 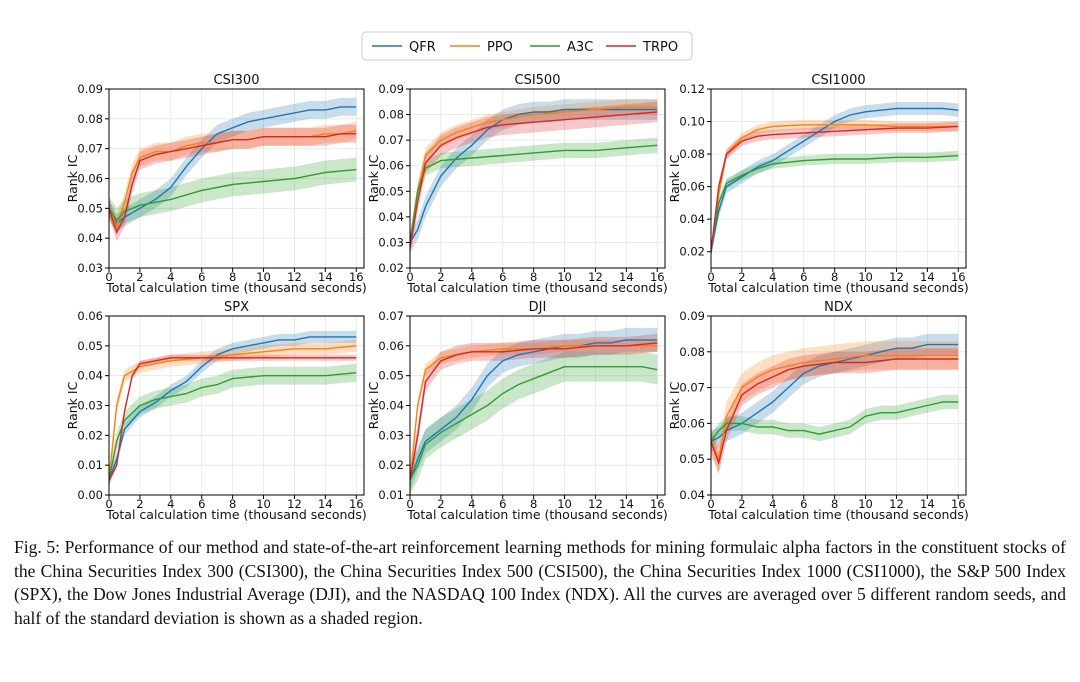 What do you see at coordinates (660, 47) in the screenshot?
I see `legend-label-trpo: TRPO` at bounding box center [660, 47].